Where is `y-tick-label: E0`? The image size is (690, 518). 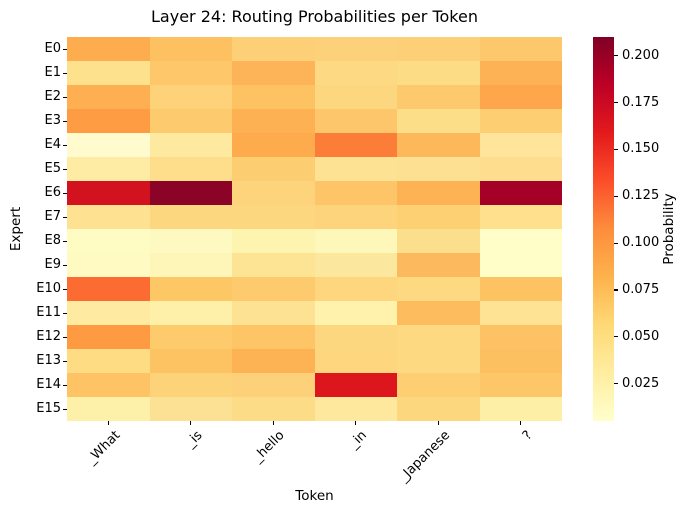 y-tick-label: E0 is located at coordinates (53, 48).